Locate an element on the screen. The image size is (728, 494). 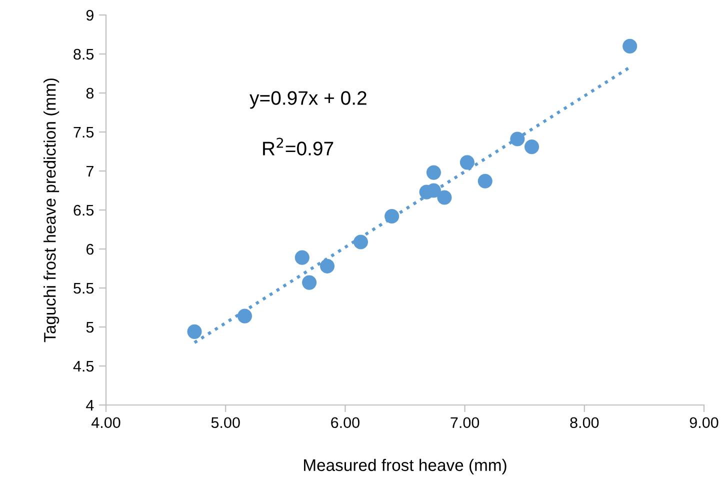
y-tick-label: 9 is located at coordinates (90, 15).